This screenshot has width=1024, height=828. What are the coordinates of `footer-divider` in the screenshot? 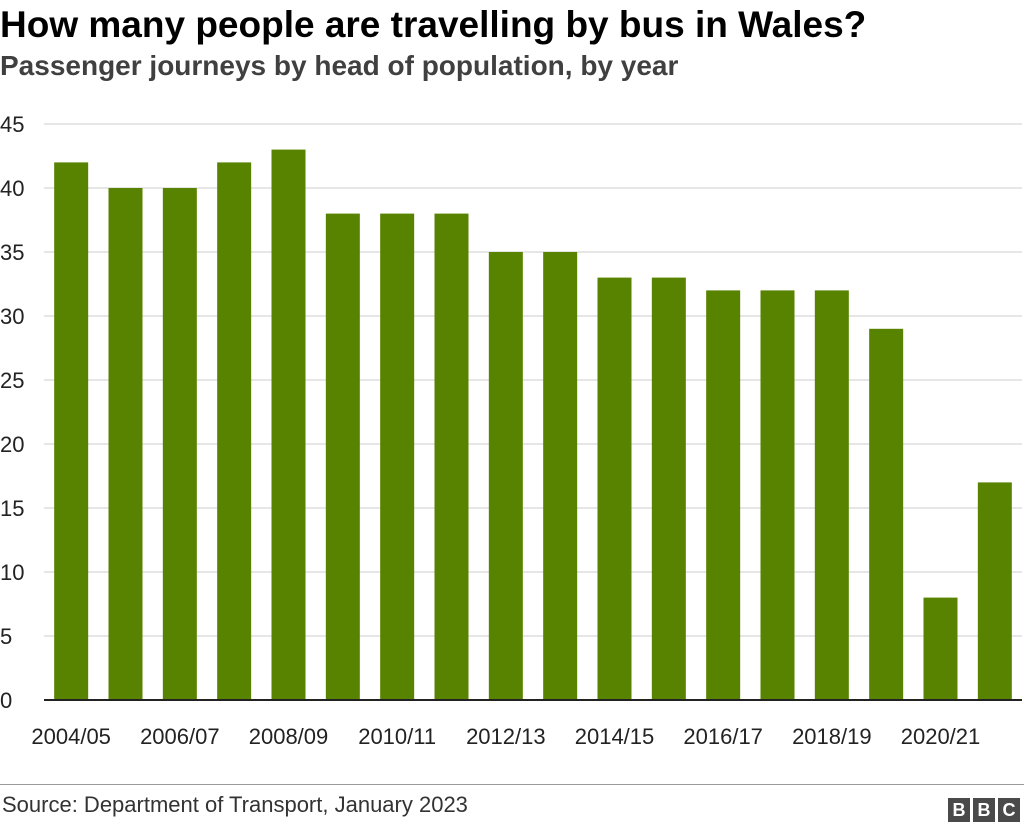 It's located at (512, 784).